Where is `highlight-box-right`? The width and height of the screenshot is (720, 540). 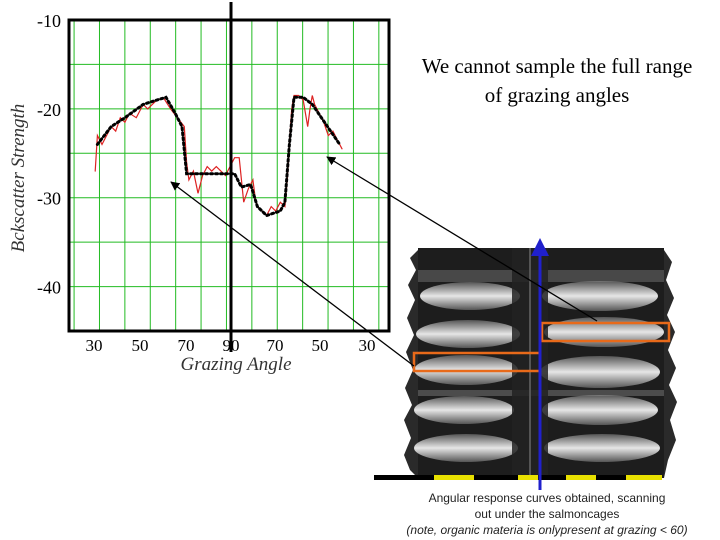 highlight-box-right is located at coordinates (605, 332).